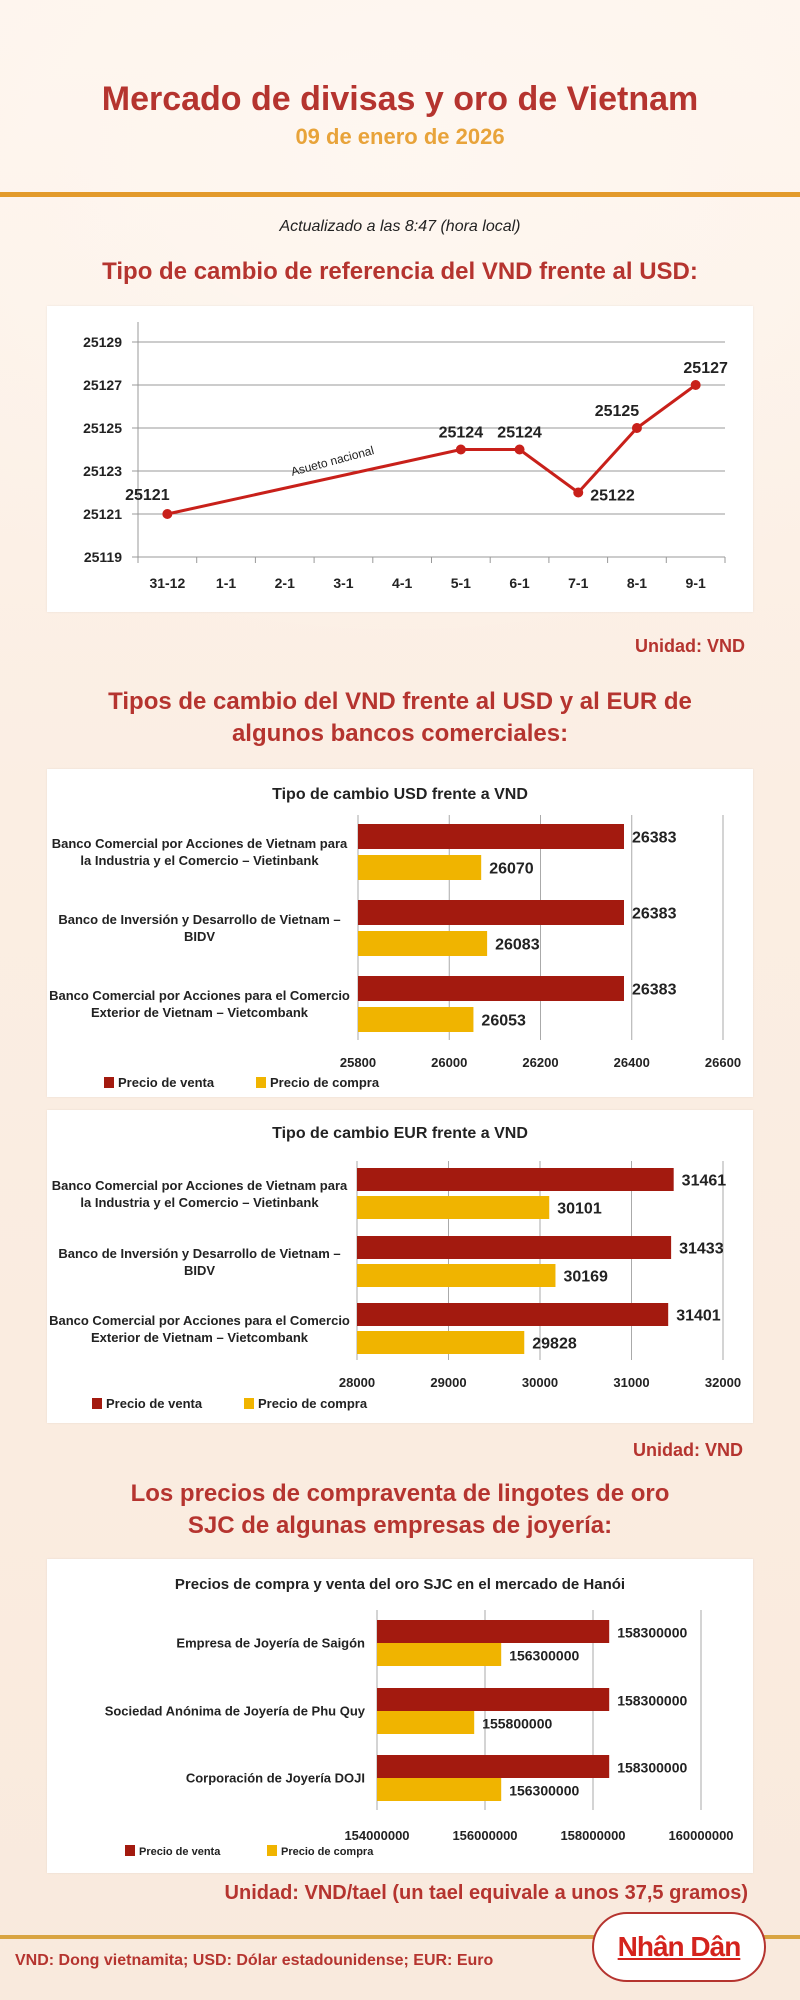 This screenshot has width=800, height=2000. What do you see at coordinates (698, 1316) in the screenshot?
I see `bar-value-label: 31401` at bounding box center [698, 1316].